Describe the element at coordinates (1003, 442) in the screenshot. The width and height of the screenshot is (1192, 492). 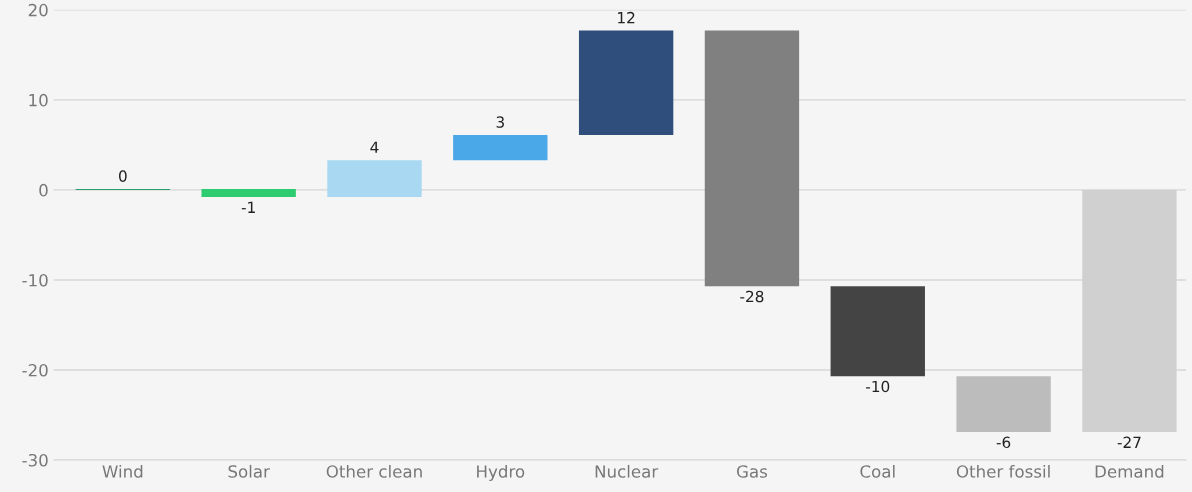
I see `data-label: -6` at that location.